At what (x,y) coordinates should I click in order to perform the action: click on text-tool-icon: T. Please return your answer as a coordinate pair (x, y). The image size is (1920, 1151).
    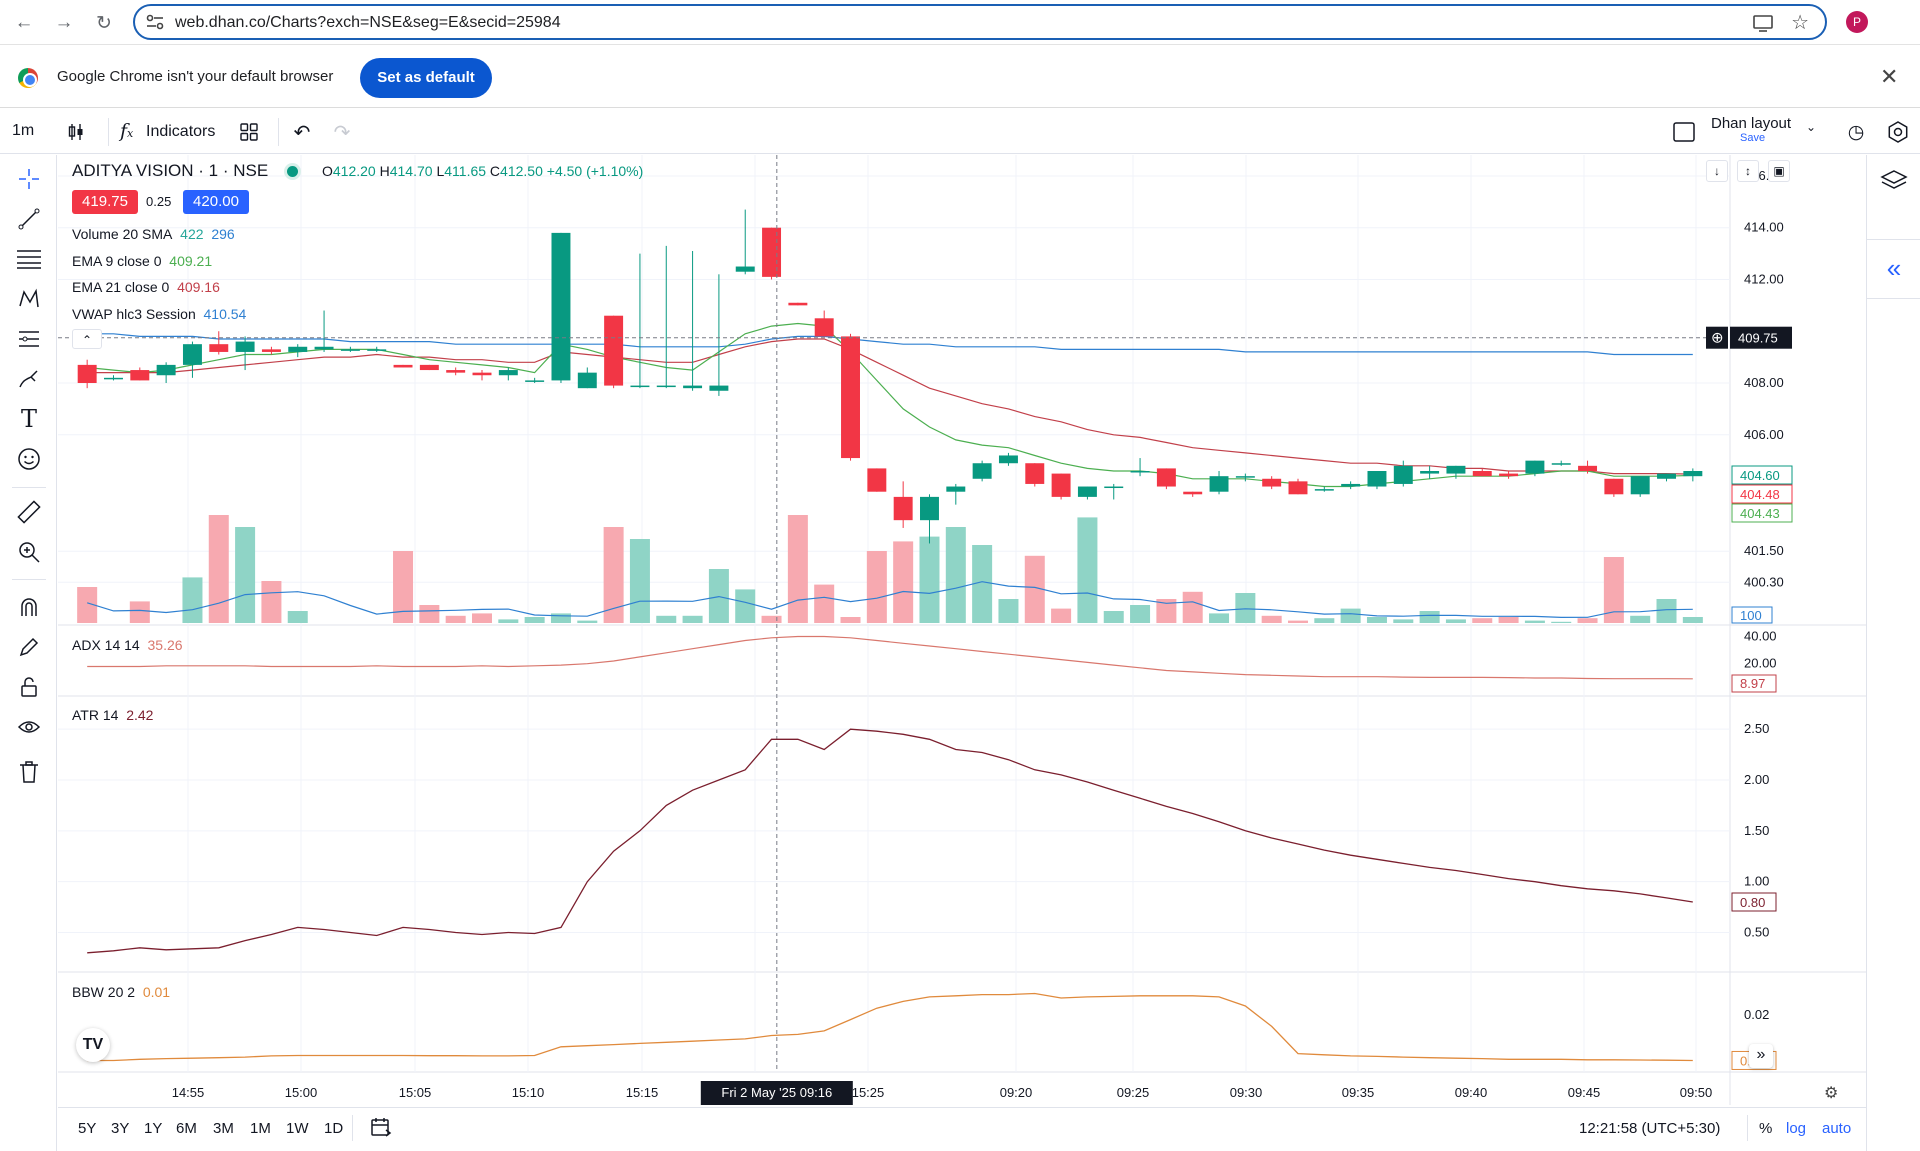
    Looking at the image, I should click on (28, 419).